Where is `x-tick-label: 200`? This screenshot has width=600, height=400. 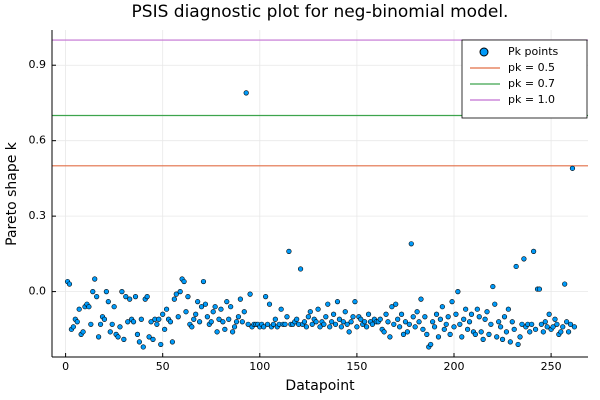
x-tick-label: 200 is located at coordinates (454, 366).